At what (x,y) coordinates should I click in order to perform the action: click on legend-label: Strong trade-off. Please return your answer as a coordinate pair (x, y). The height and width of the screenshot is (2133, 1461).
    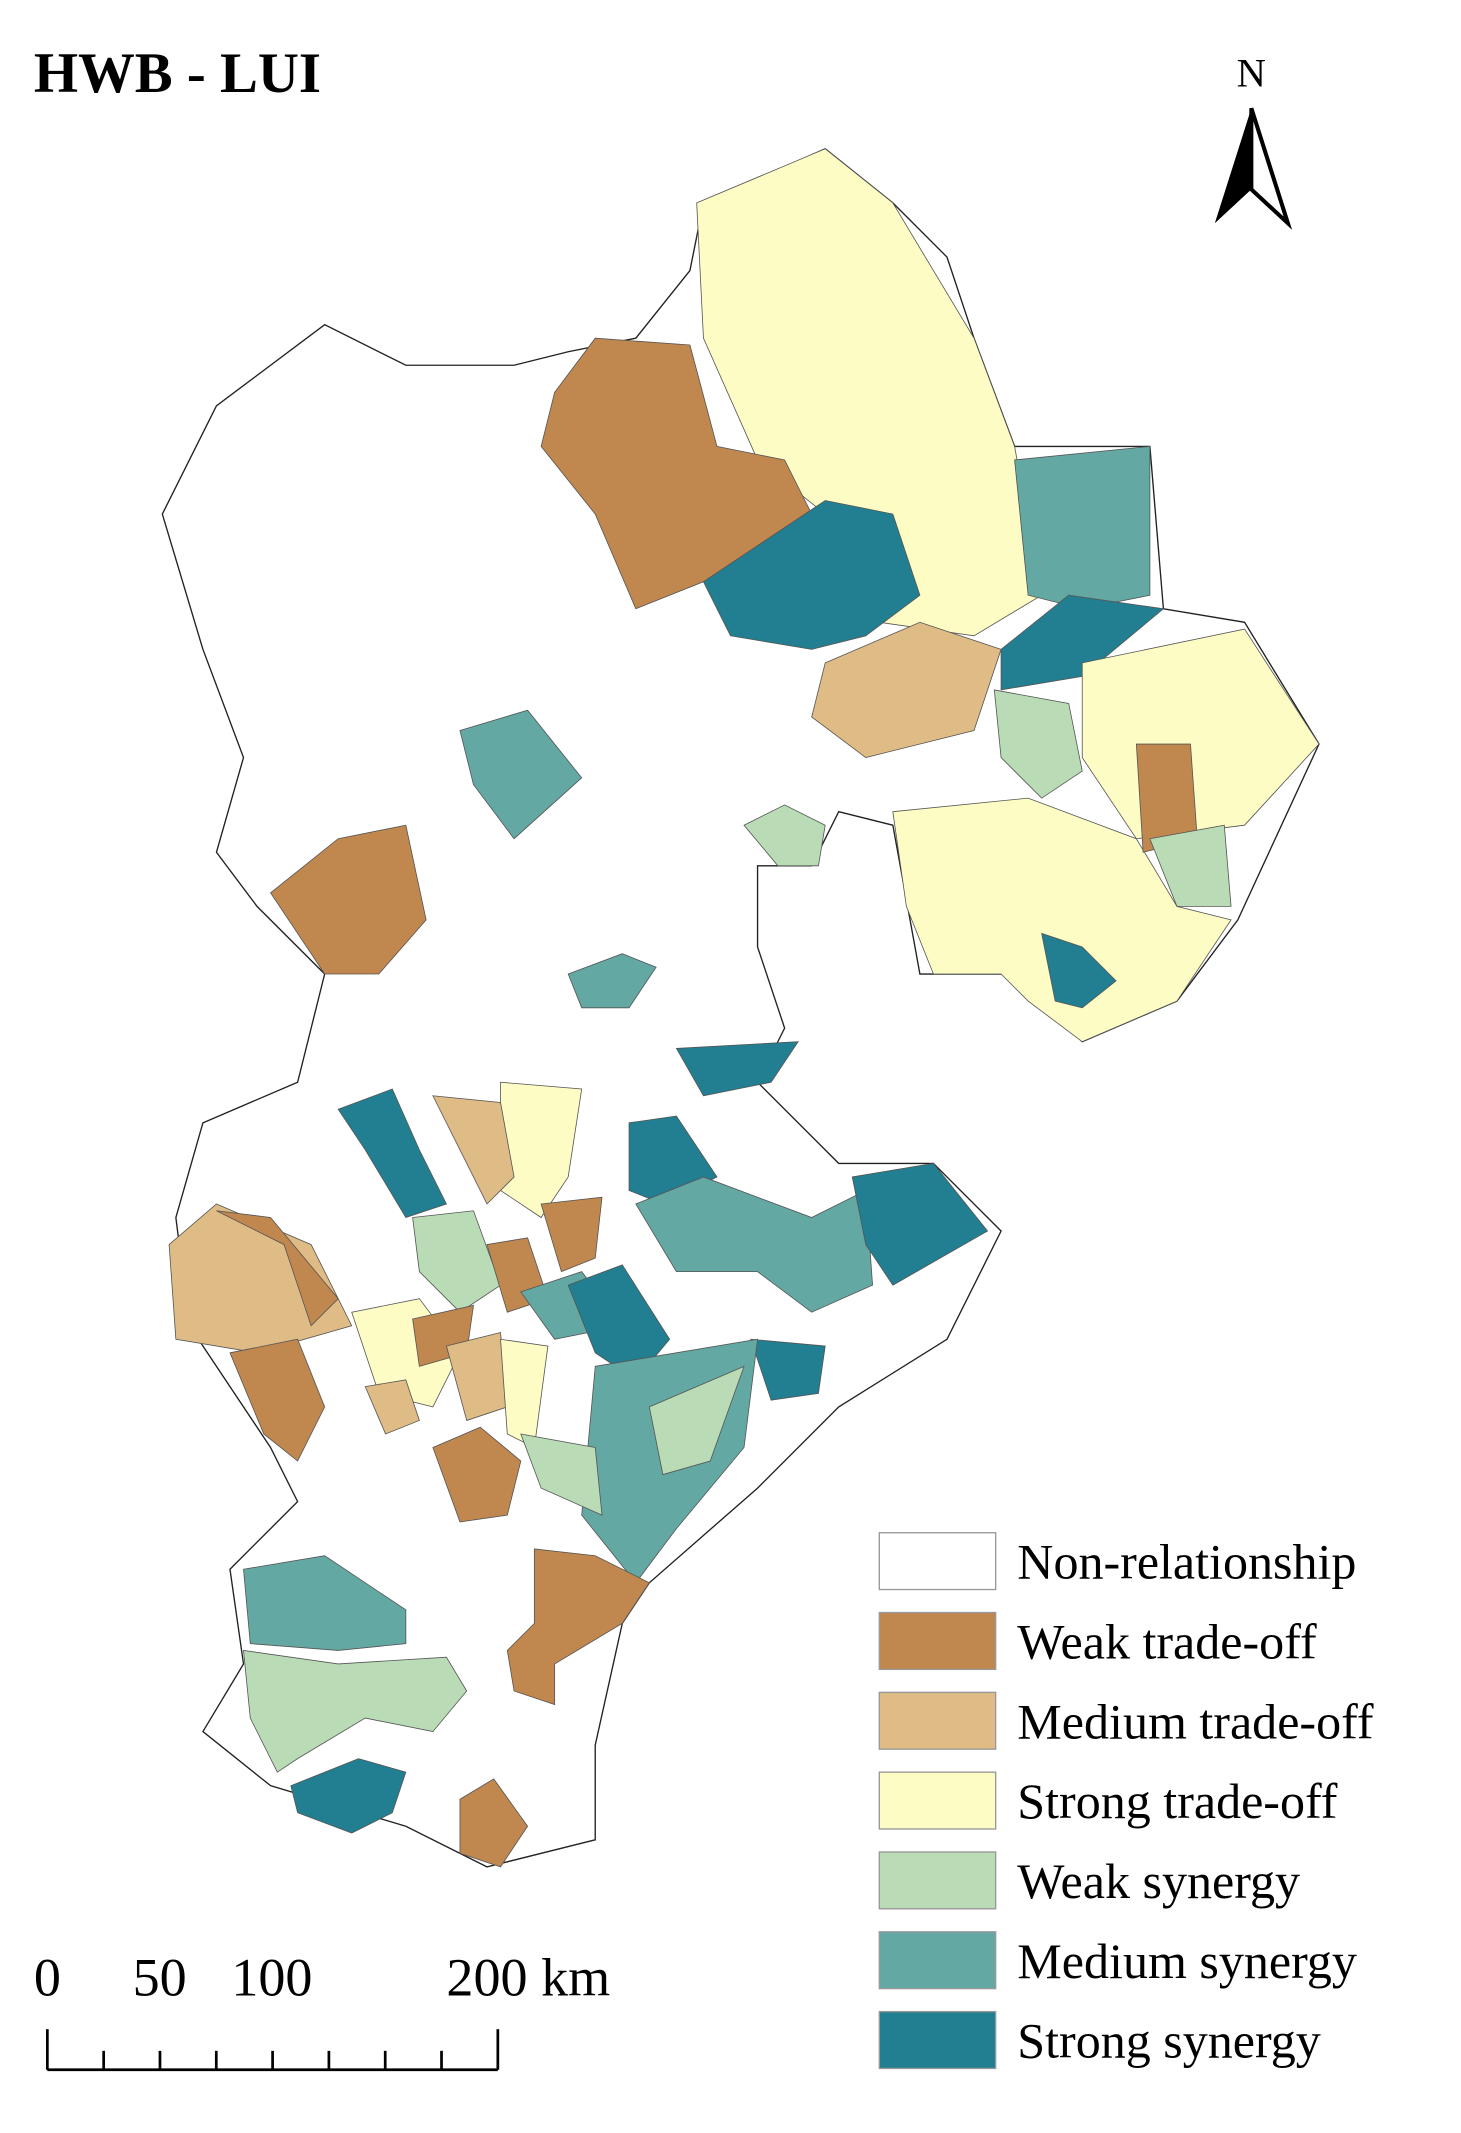
    Looking at the image, I should click on (1177, 1801).